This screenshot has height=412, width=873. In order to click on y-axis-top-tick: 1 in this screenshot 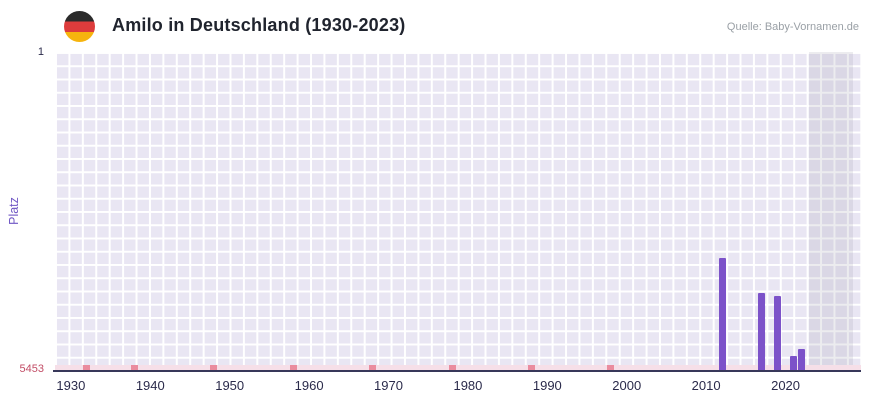, I will do `click(40, 52)`.